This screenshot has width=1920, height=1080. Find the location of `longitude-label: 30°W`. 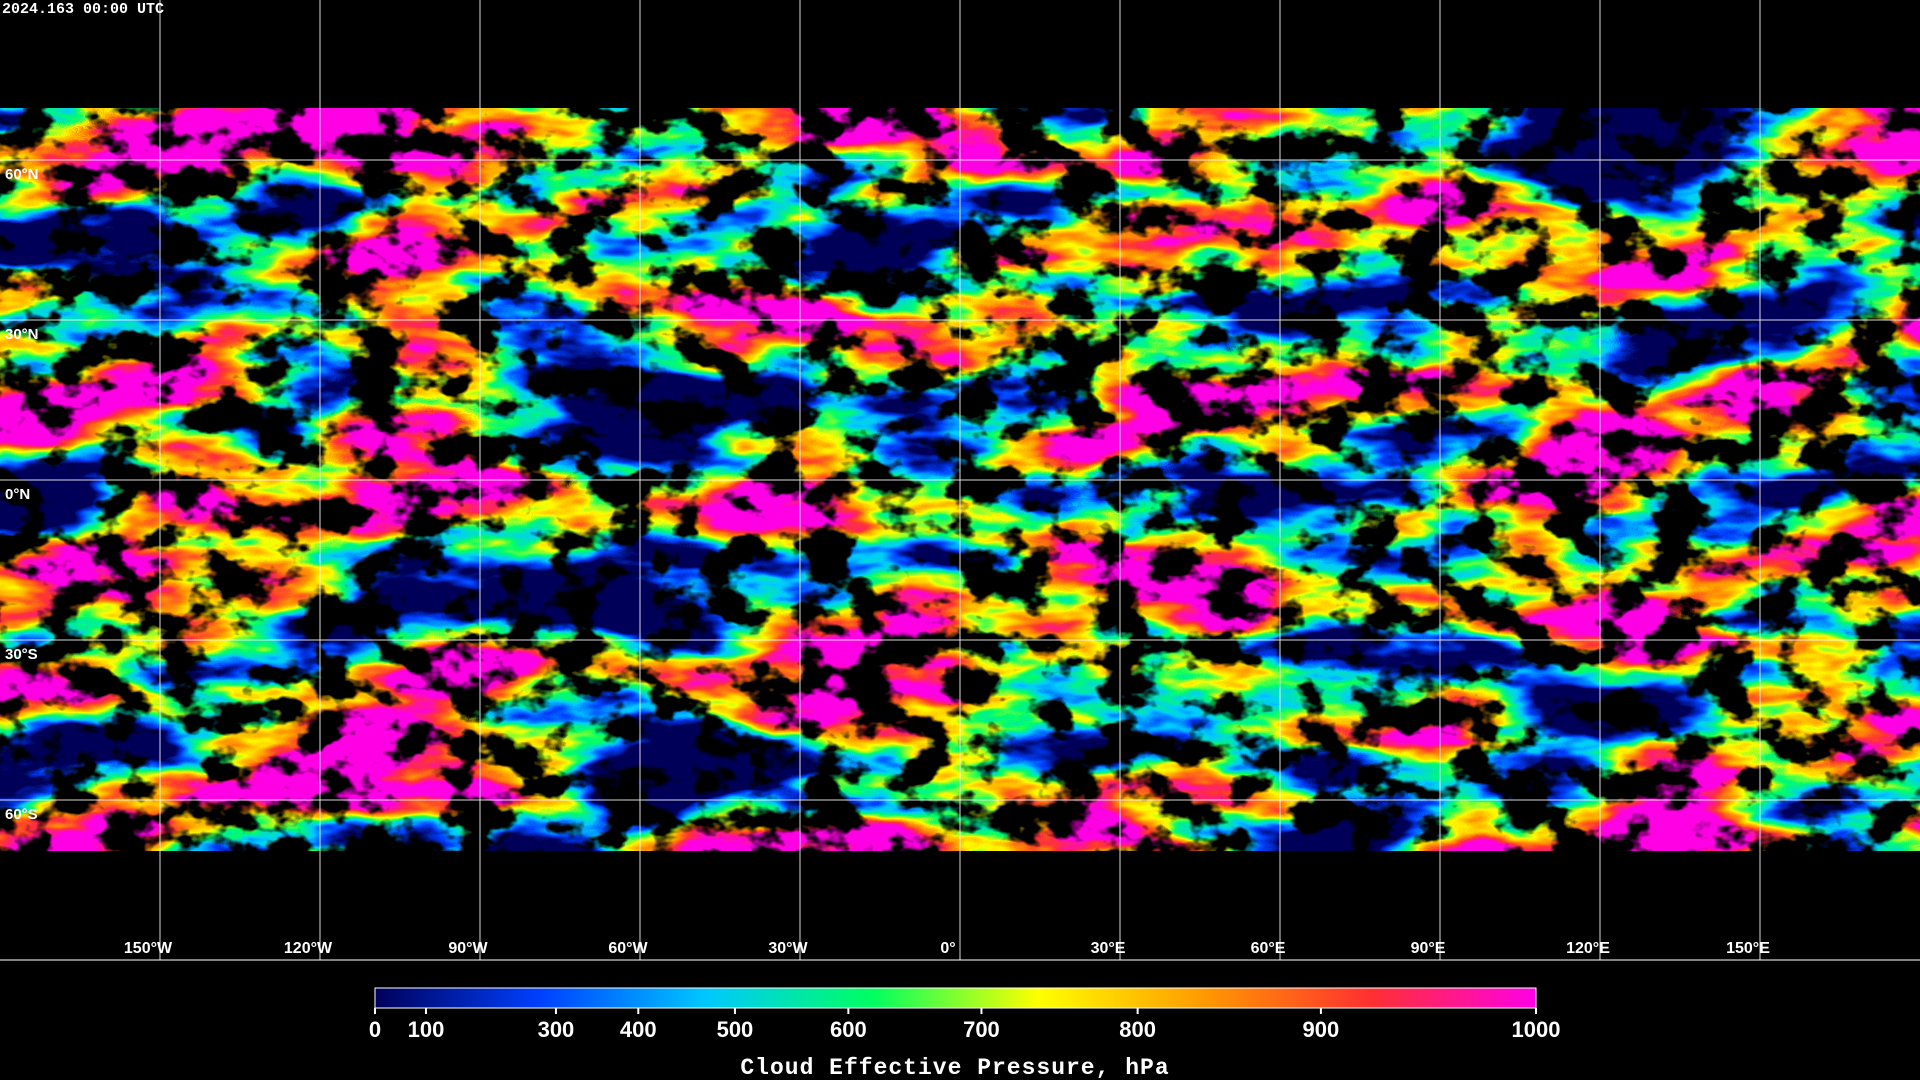

longitude-label: 30°W is located at coordinates (788, 948).